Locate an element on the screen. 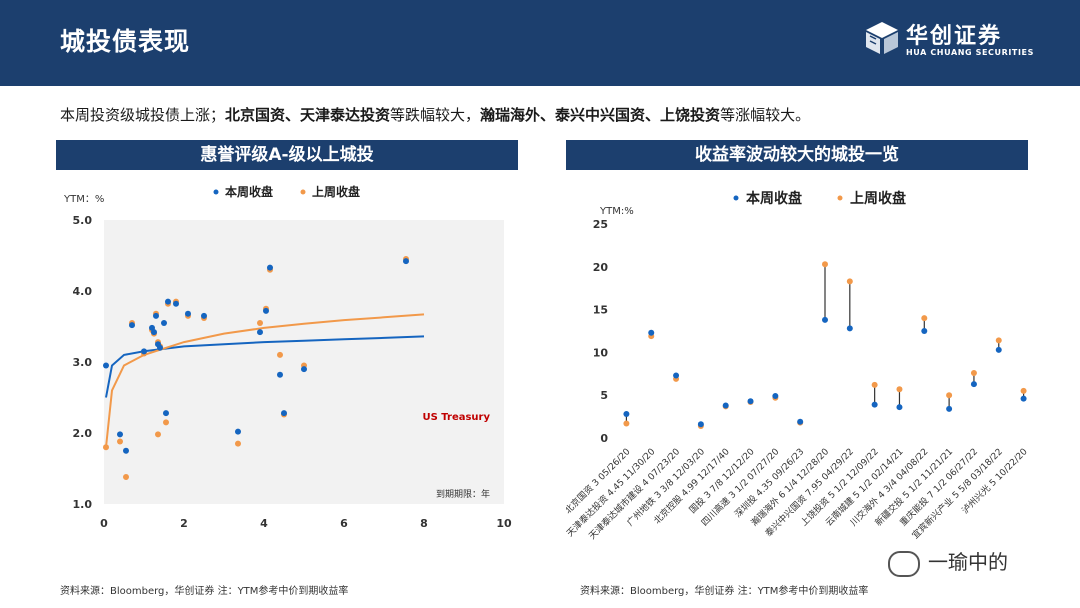 This screenshot has height=608, width=1080. x-tick-label: 0 is located at coordinates (104, 523).